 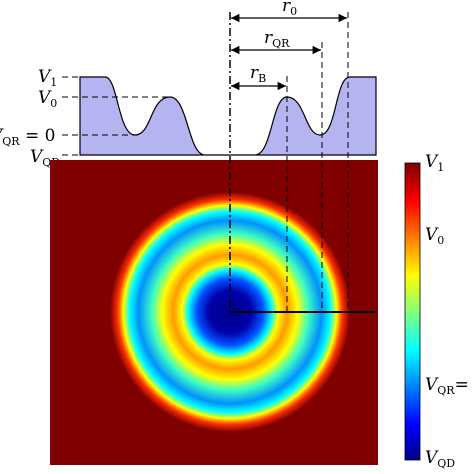 What do you see at coordinates (228, 116) in the screenshot?
I see `potential-profile` at bounding box center [228, 116].